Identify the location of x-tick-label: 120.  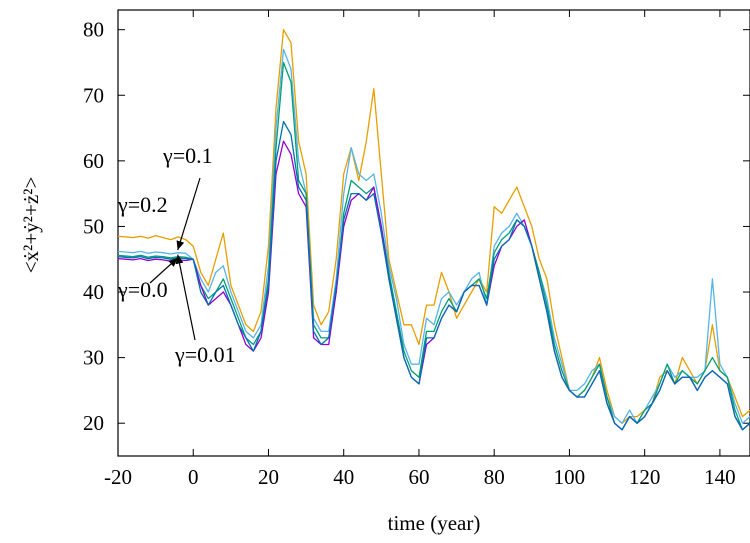
(645, 477).